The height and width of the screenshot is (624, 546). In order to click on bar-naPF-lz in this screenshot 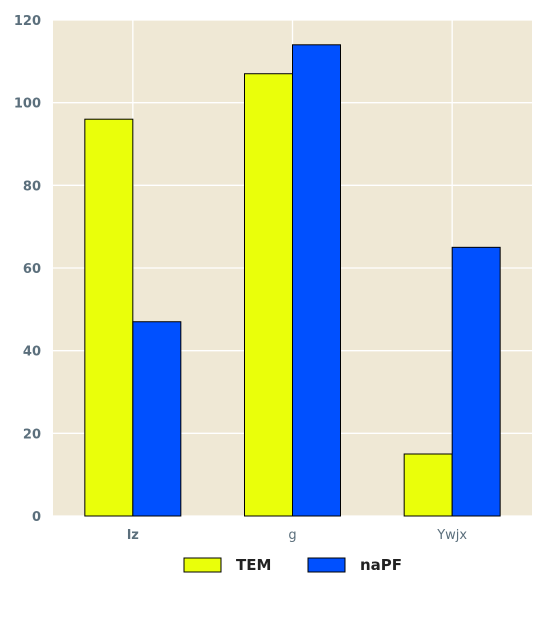, I will do `click(157, 419)`.